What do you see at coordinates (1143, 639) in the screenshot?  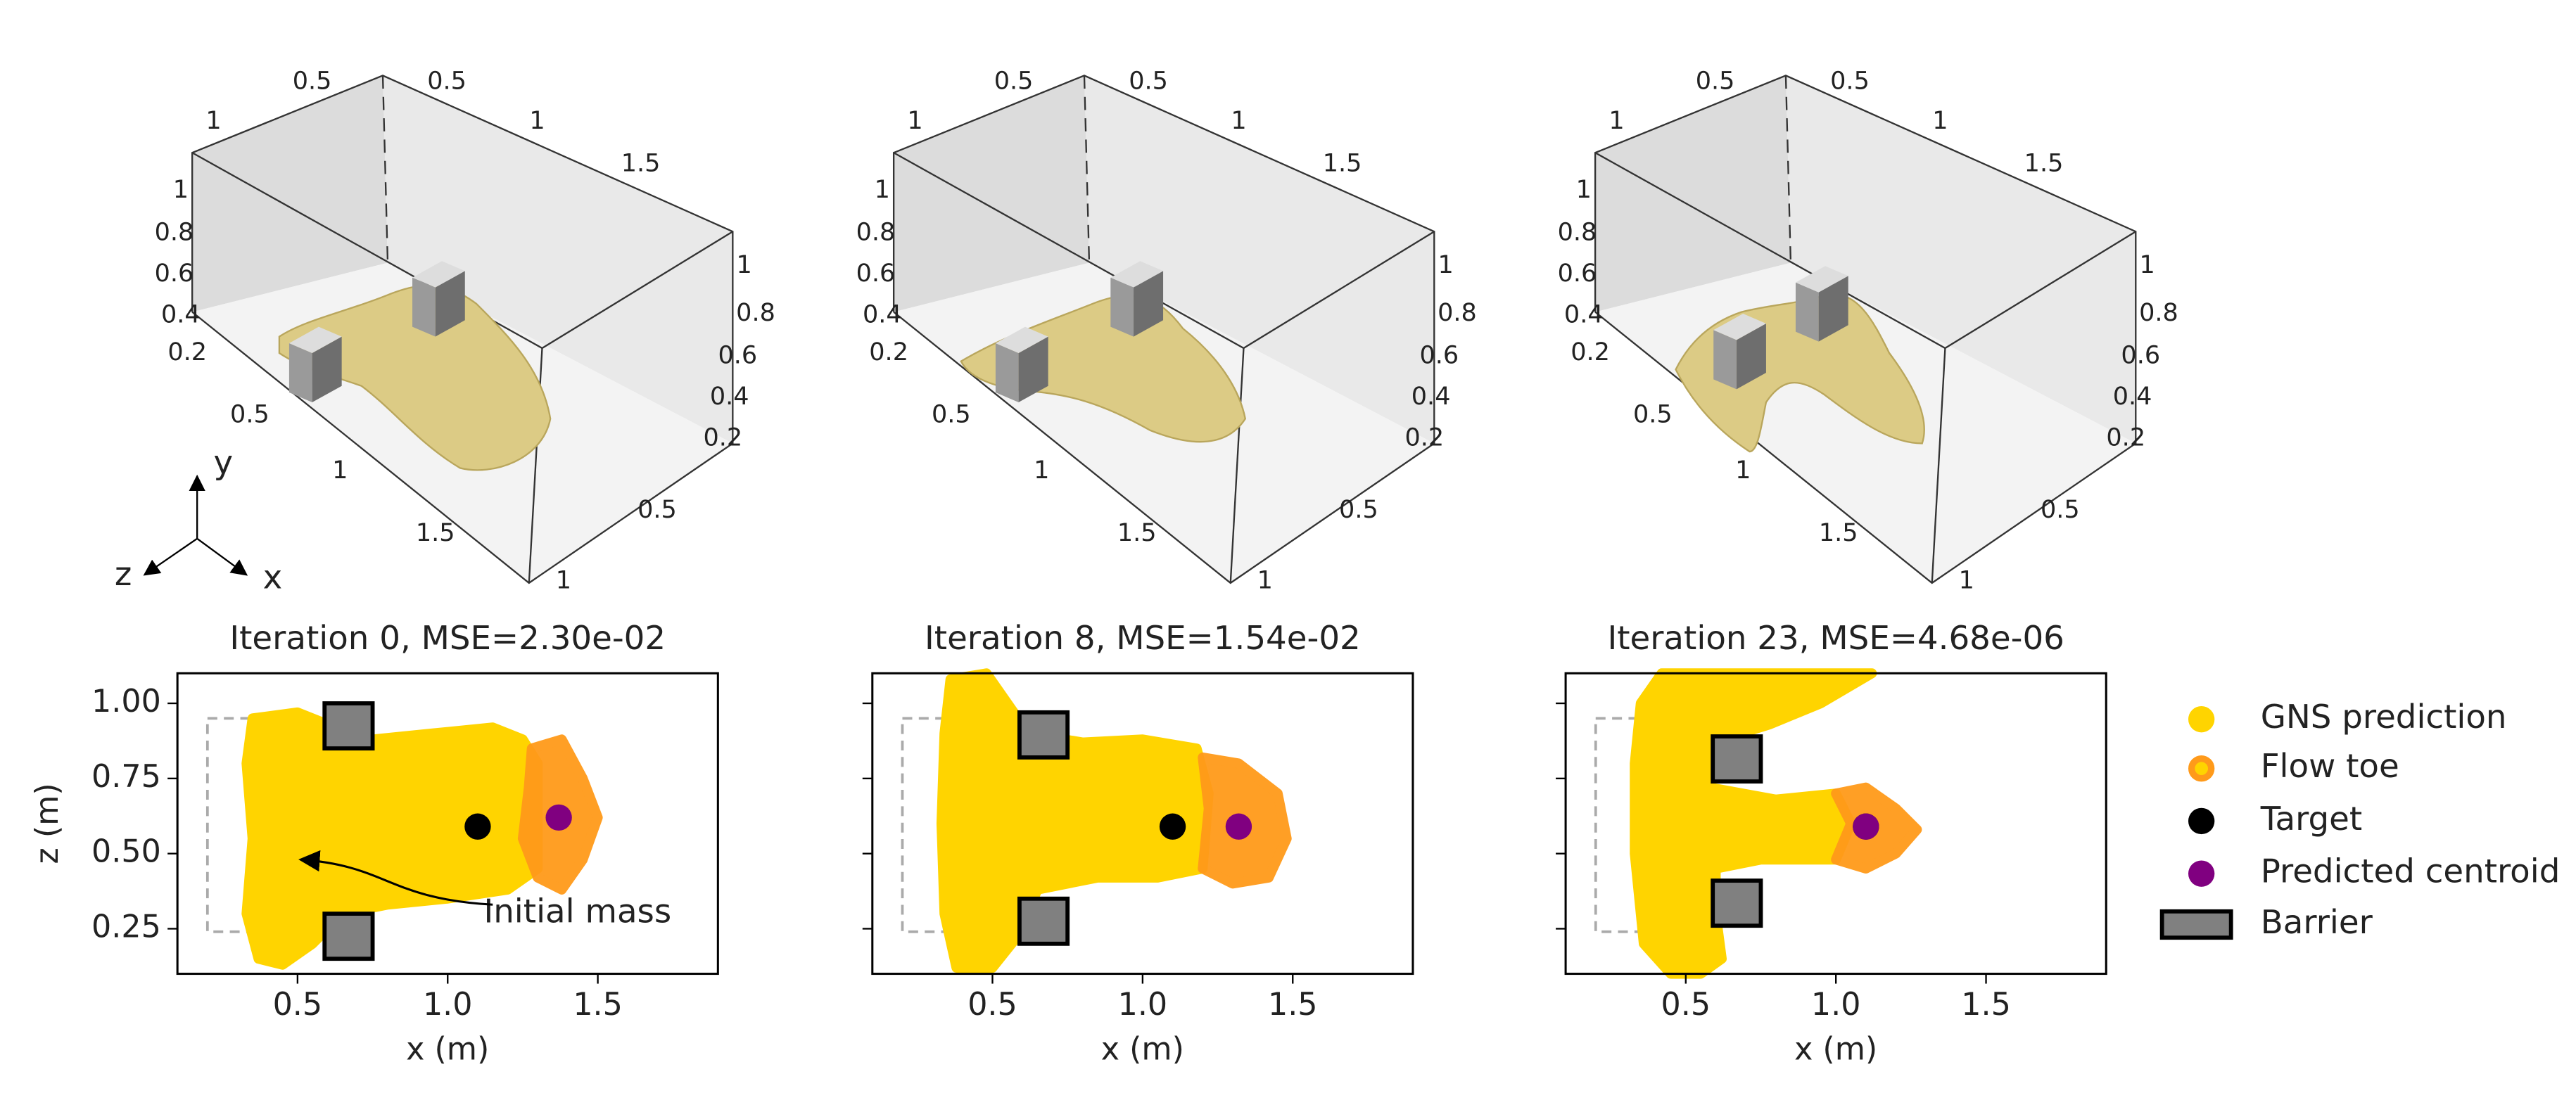 I see `chart-title: Iteration 8, MSE=1.54e-02` at bounding box center [1143, 639].